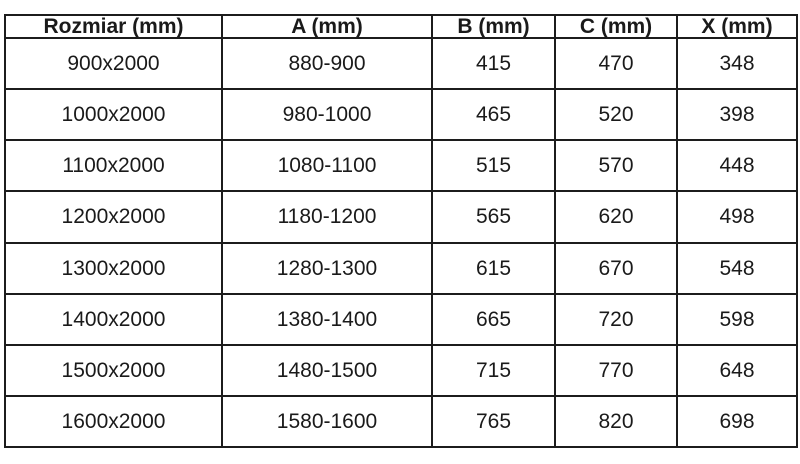 The height and width of the screenshot is (464, 800). Describe the element at coordinates (737, 319) in the screenshot. I see `table-cell: 598` at that location.